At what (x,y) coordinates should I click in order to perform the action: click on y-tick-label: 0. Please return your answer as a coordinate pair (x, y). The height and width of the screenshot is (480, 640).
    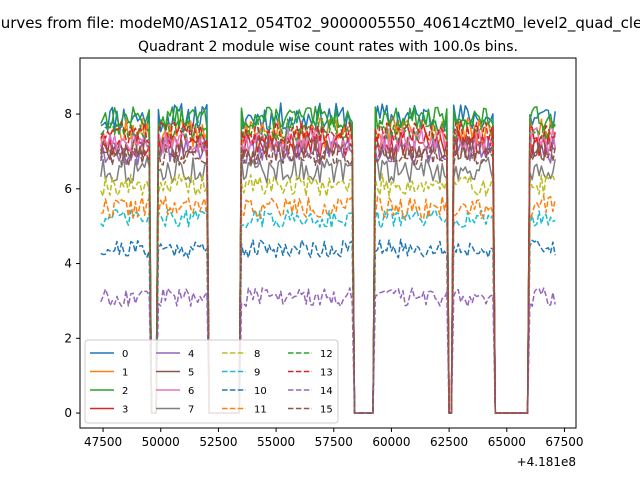
    Looking at the image, I should click on (68, 413).